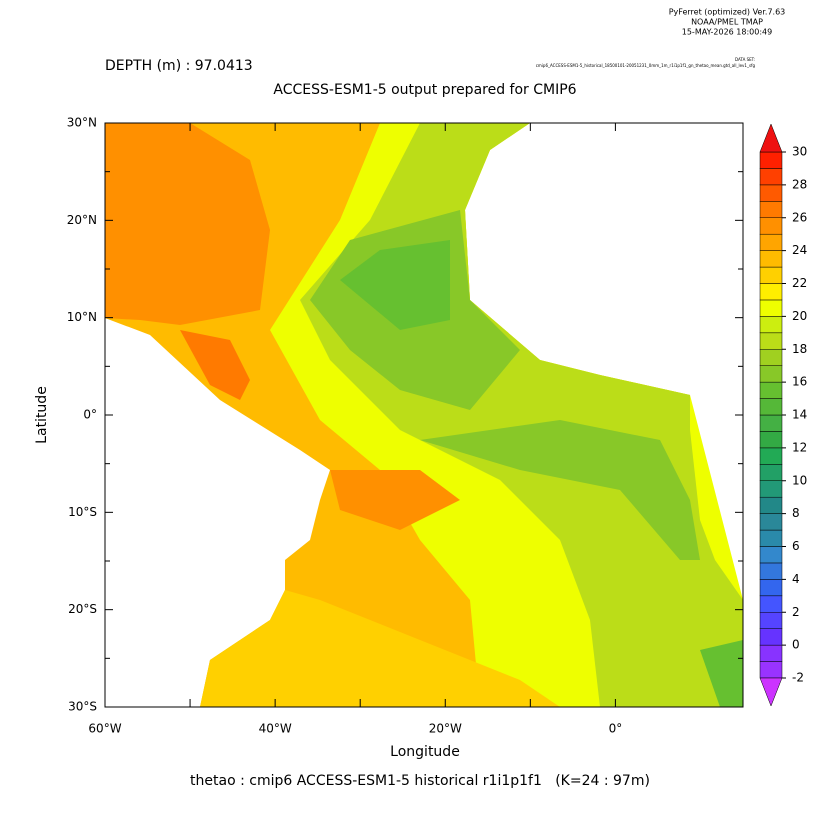 Image resolution: width=832 pixels, height=832 pixels. Describe the element at coordinates (275, 729) in the screenshot. I see `x-tick-label: 40°W` at that location.